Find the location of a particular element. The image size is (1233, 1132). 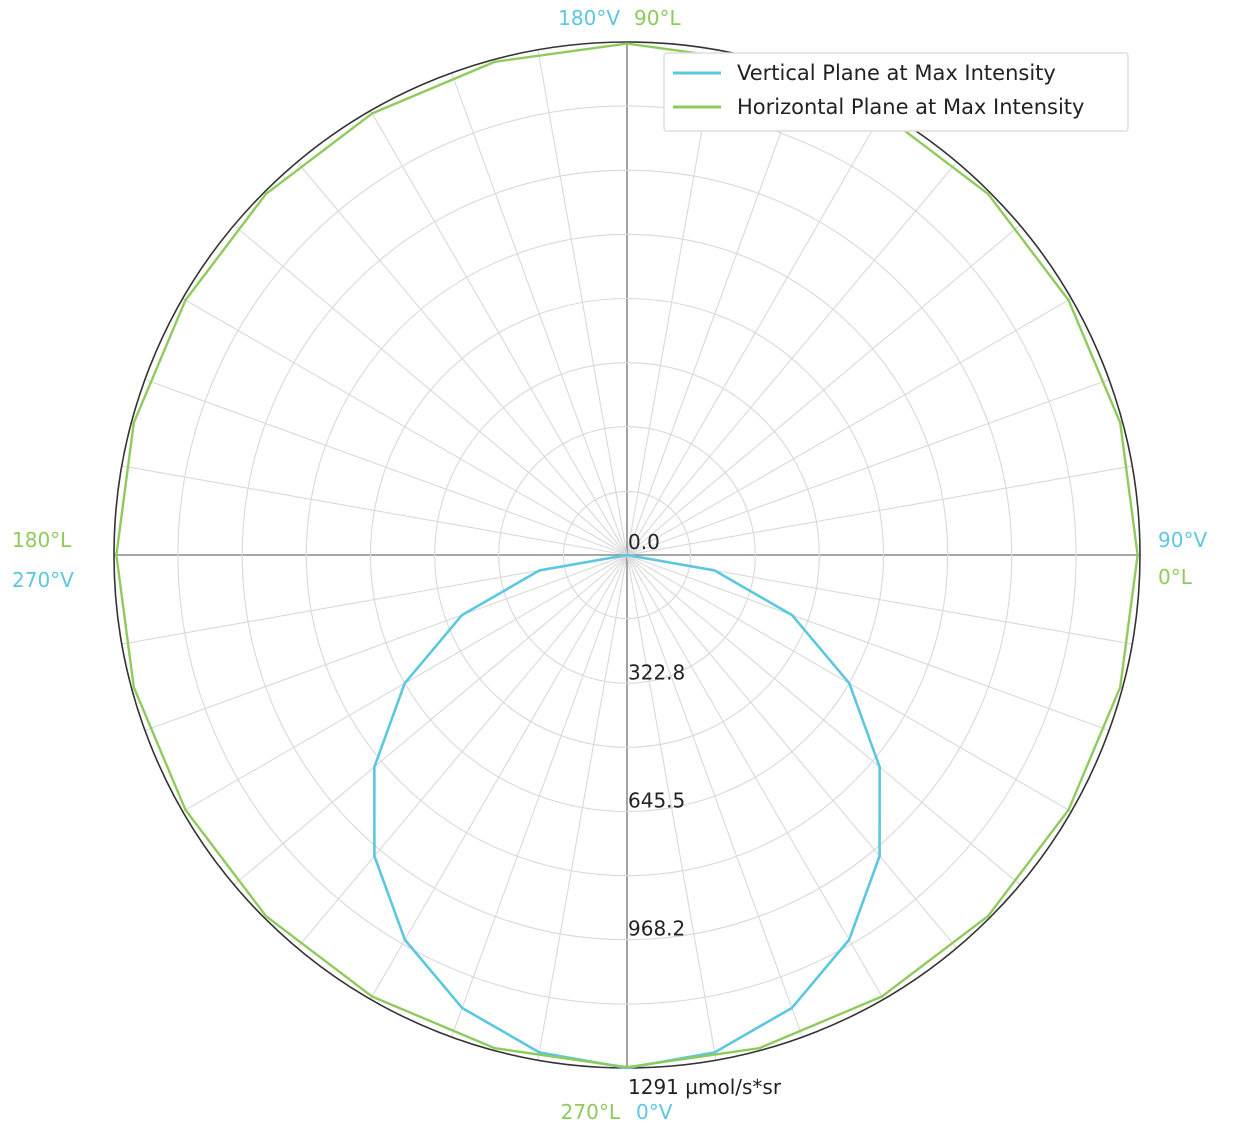

angle-label: 0°V is located at coordinates (654, 1112).